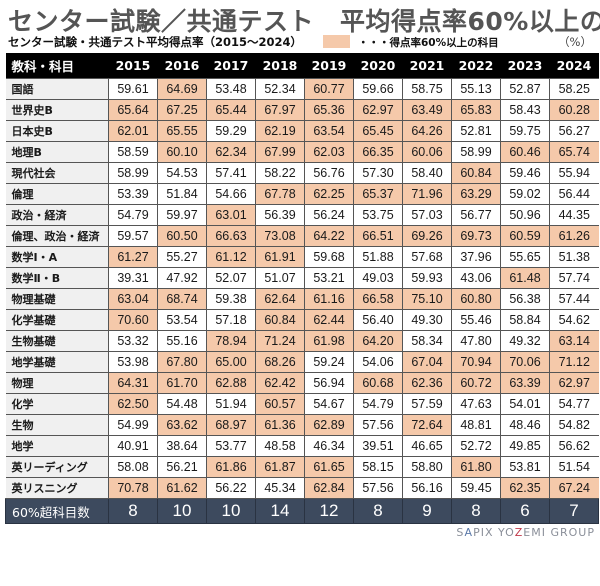  Describe the element at coordinates (57, 215) in the screenshot. I see `subject-name: 政治・経済` at that location.